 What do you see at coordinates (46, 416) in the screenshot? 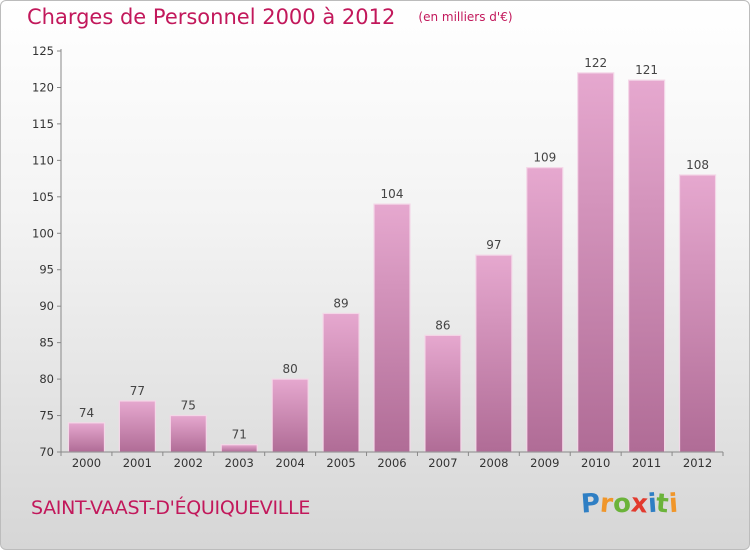
I see `y-tick-label-75: 75` at bounding box center [46, 416].